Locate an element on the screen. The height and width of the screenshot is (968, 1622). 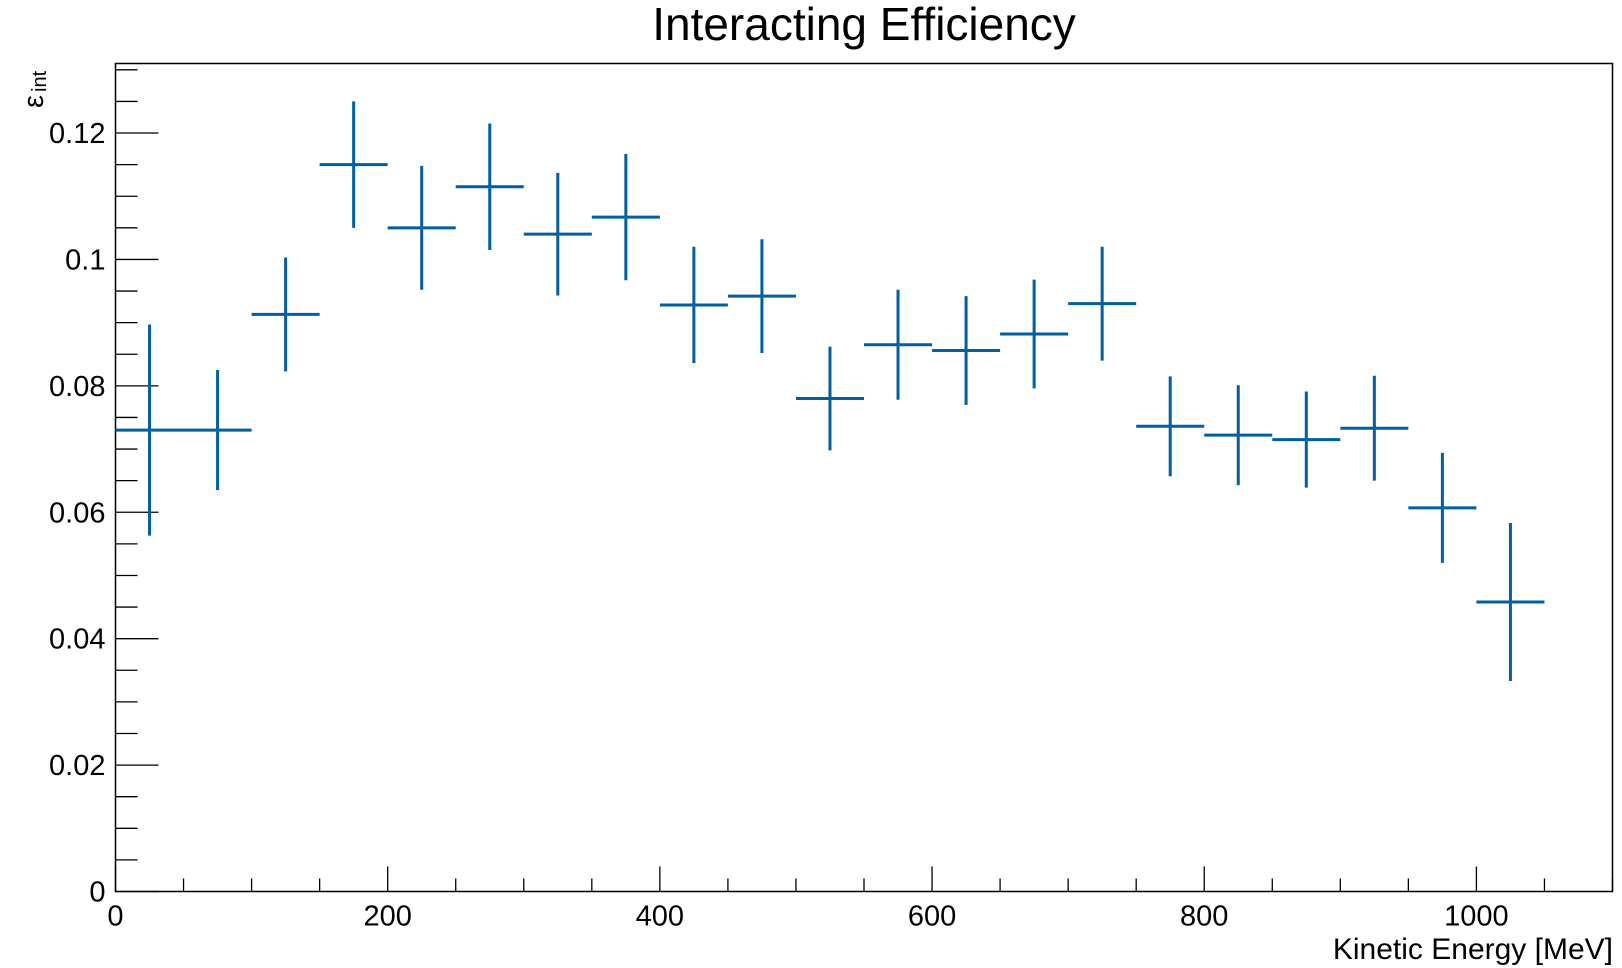
x-axis-label: Kinetic Energy [MeV] is located at coordinates (1473, 949).